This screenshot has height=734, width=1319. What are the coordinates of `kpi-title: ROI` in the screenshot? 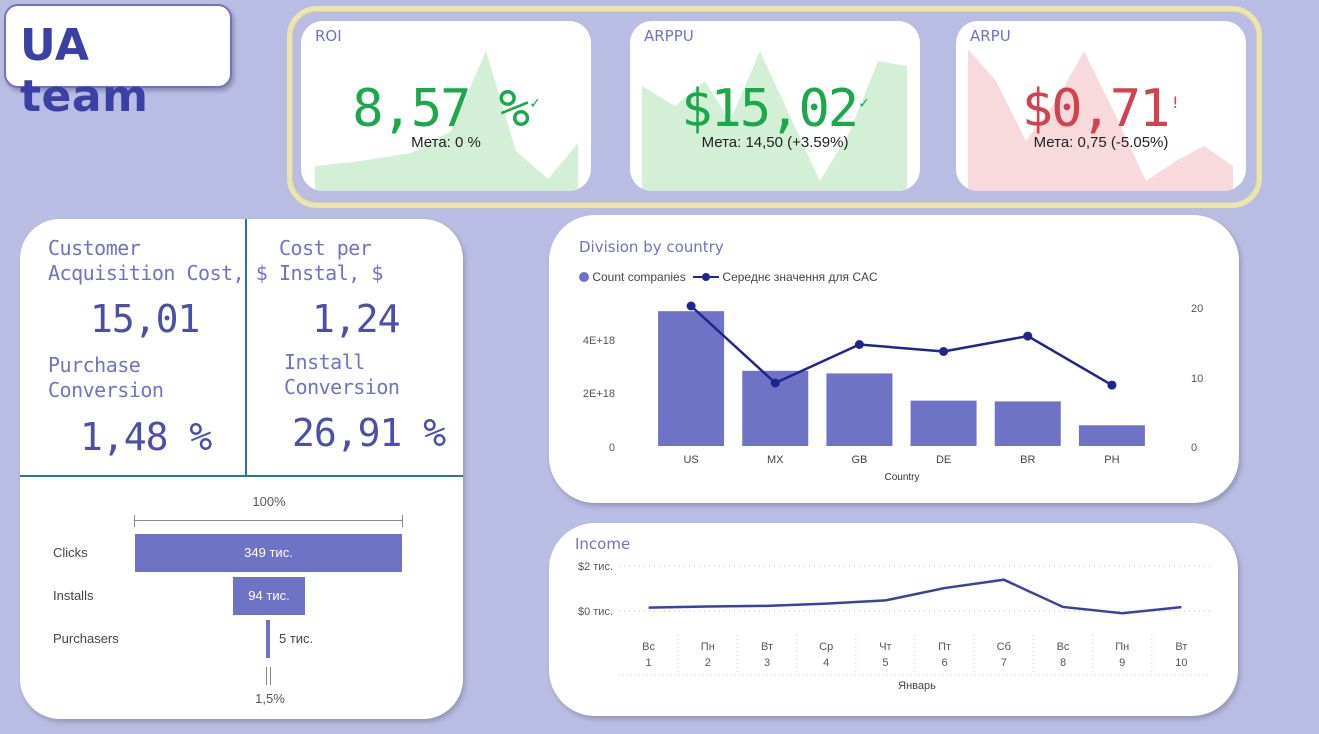 It's located at (328, 36).